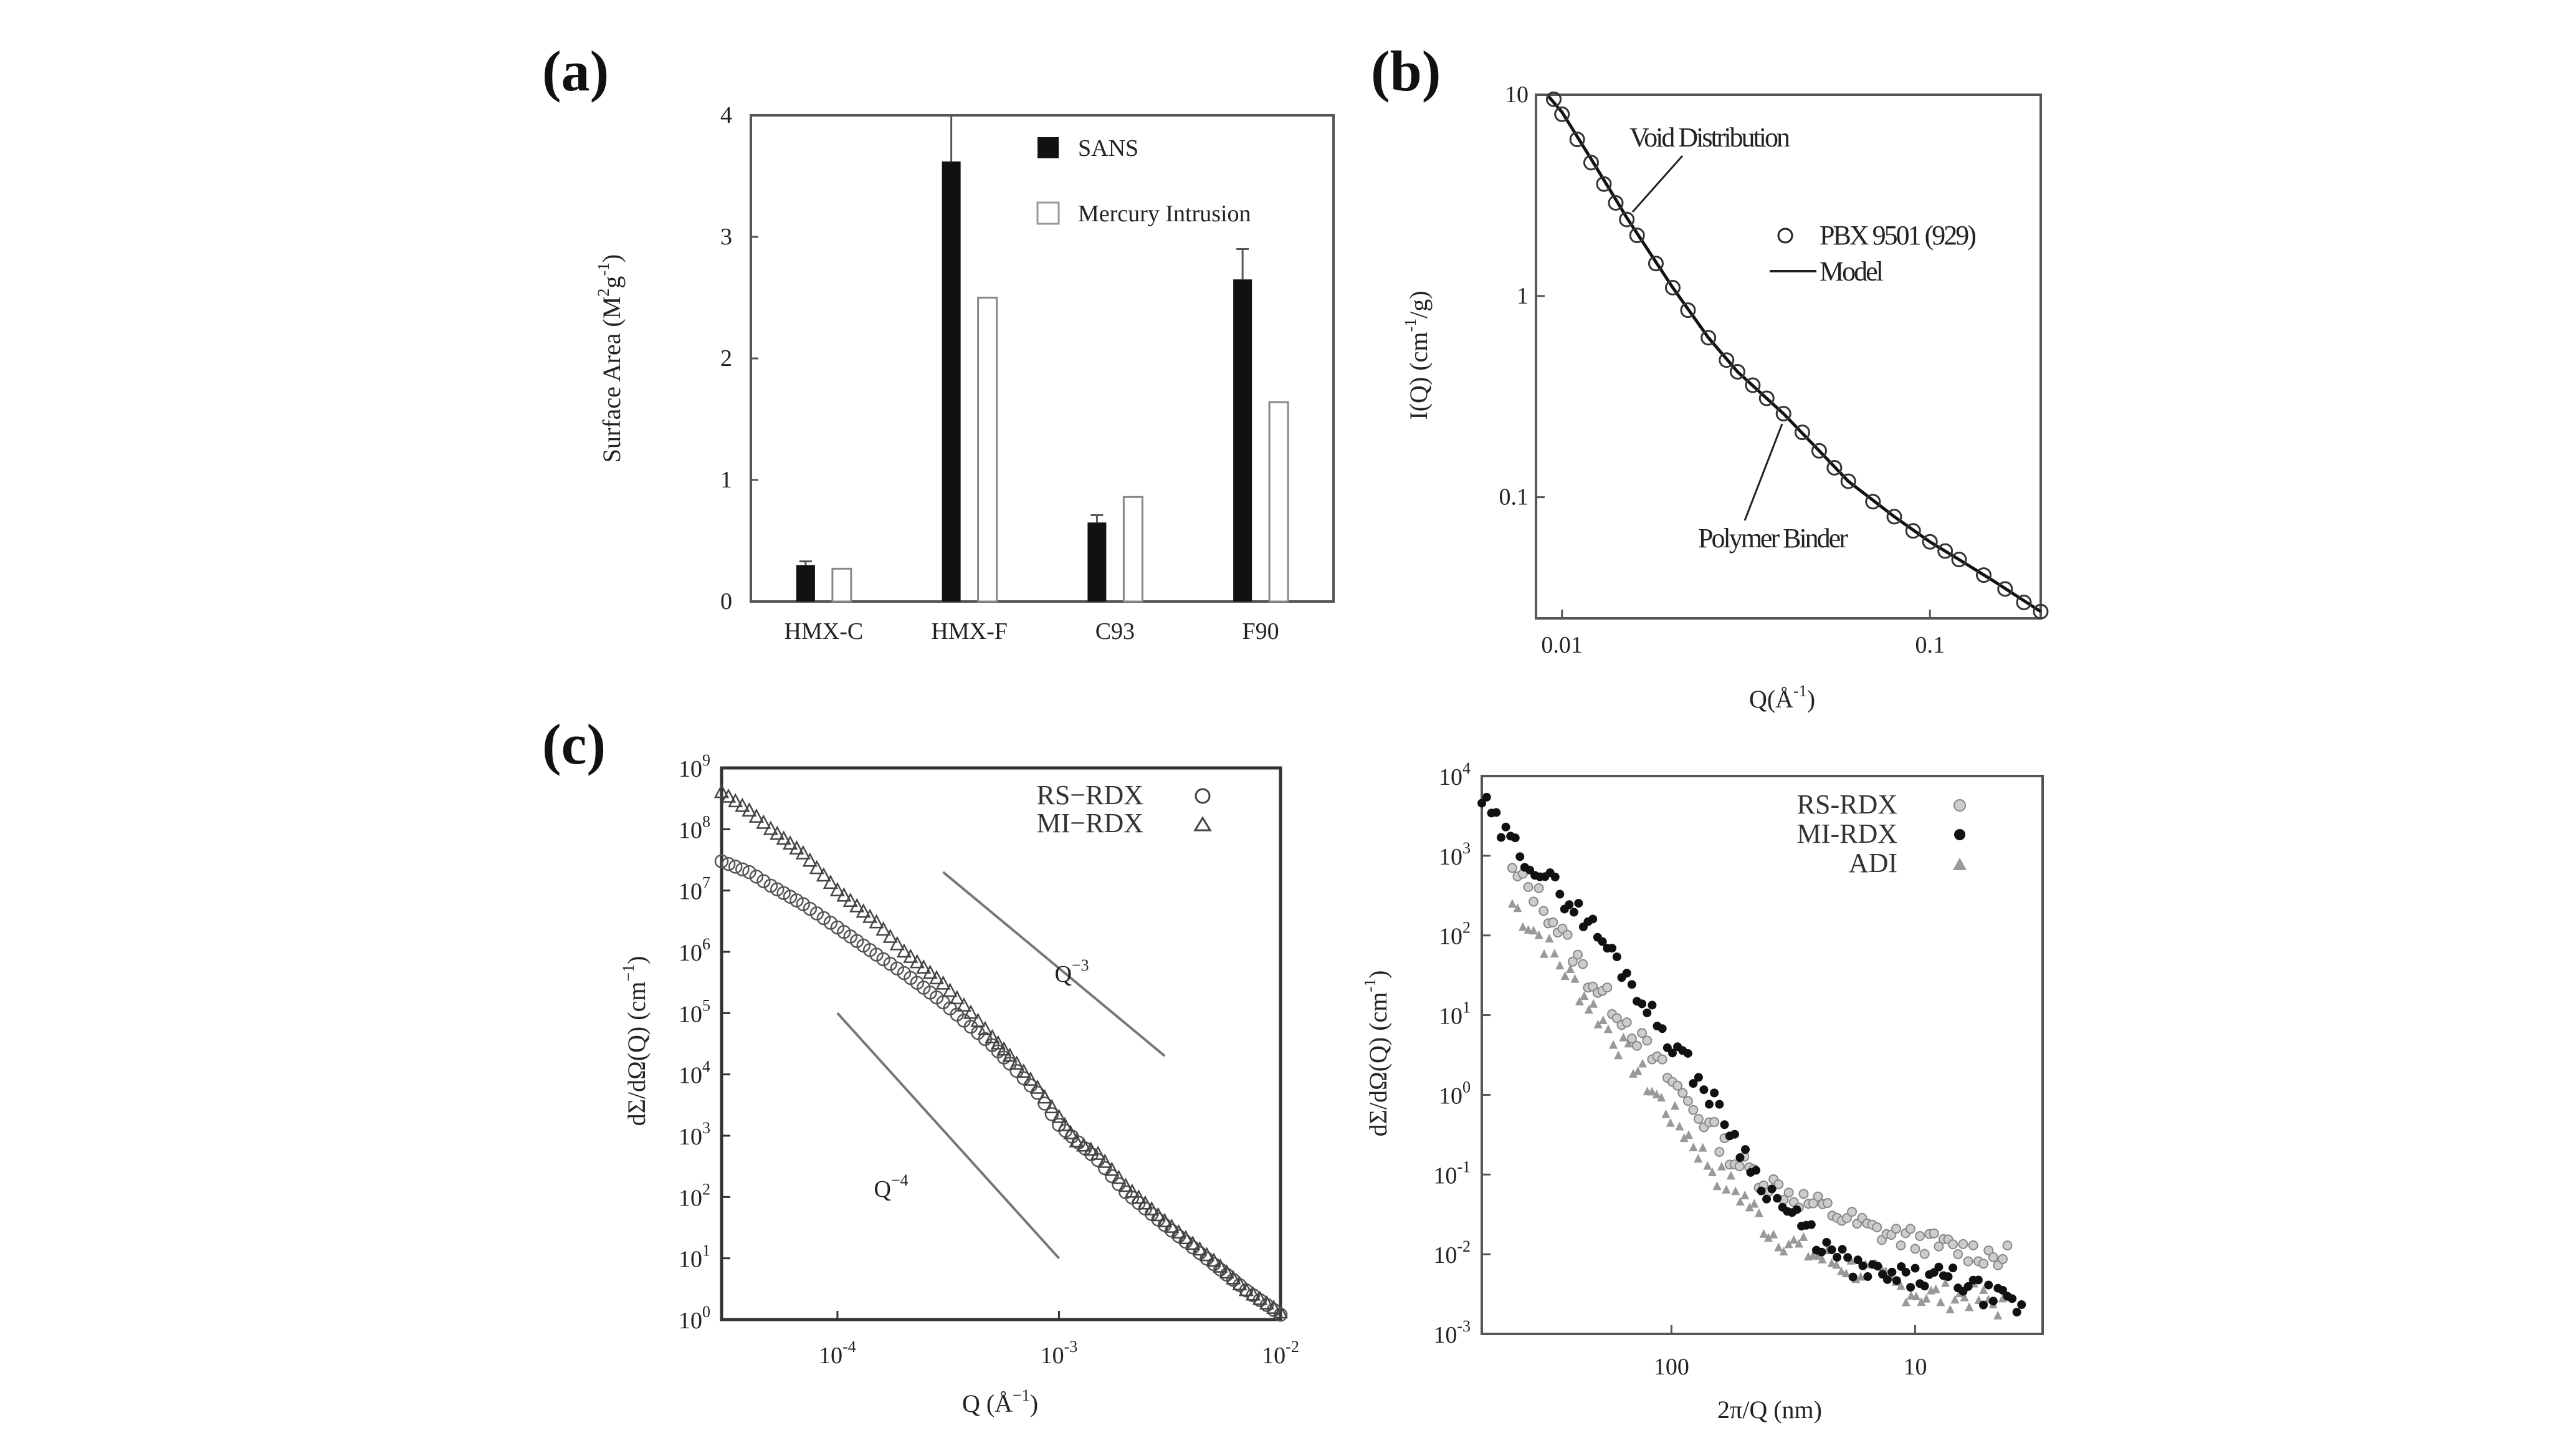 The height and width of the screenshot is (1443, 2576). Describe the element at coordinates (1874, 253) in the screenshot. I see `panel-b-legend: PBX 9501 (929) Model` at that location.